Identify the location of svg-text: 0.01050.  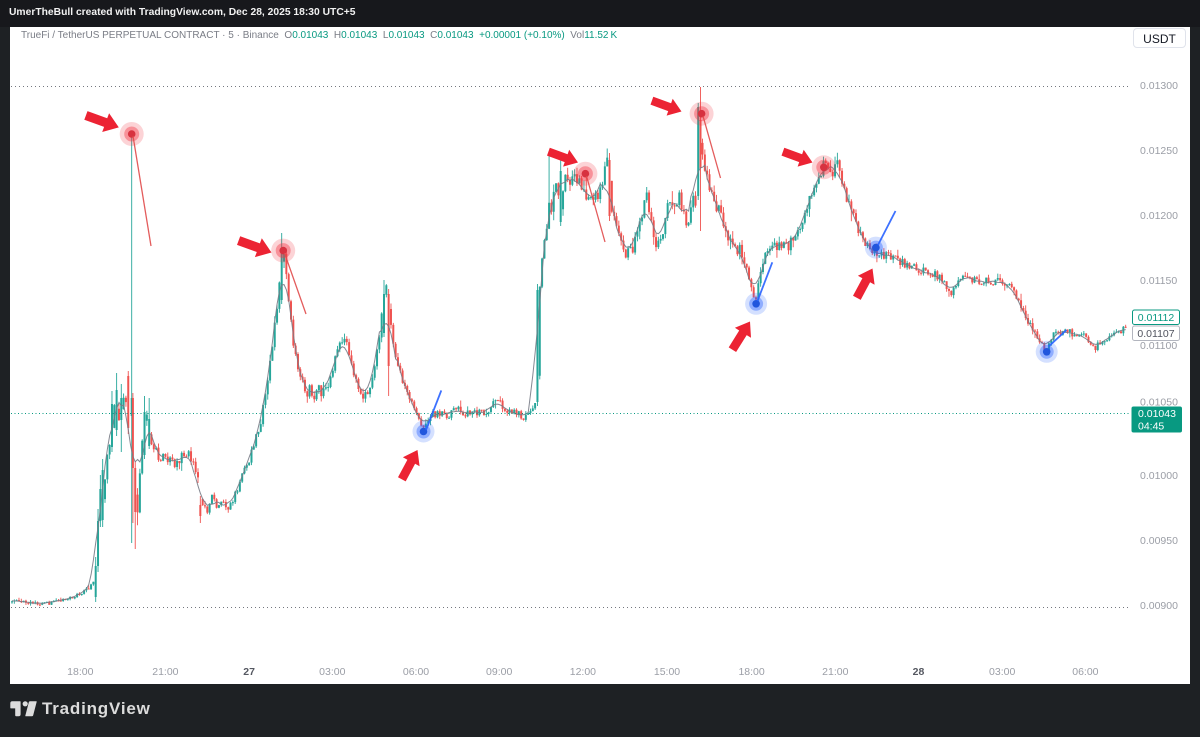
(1159, 403).